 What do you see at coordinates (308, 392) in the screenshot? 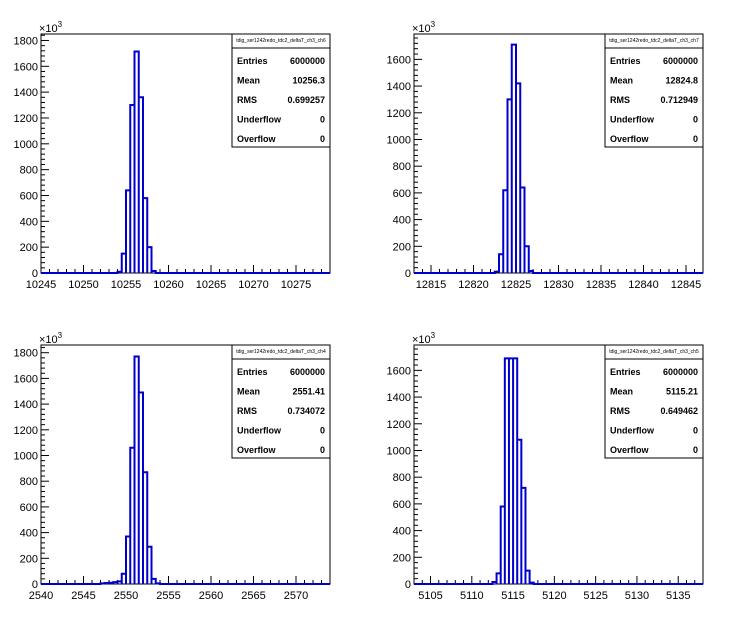
I see `stats-value: 2551.41` at bounding box center [308, 392].